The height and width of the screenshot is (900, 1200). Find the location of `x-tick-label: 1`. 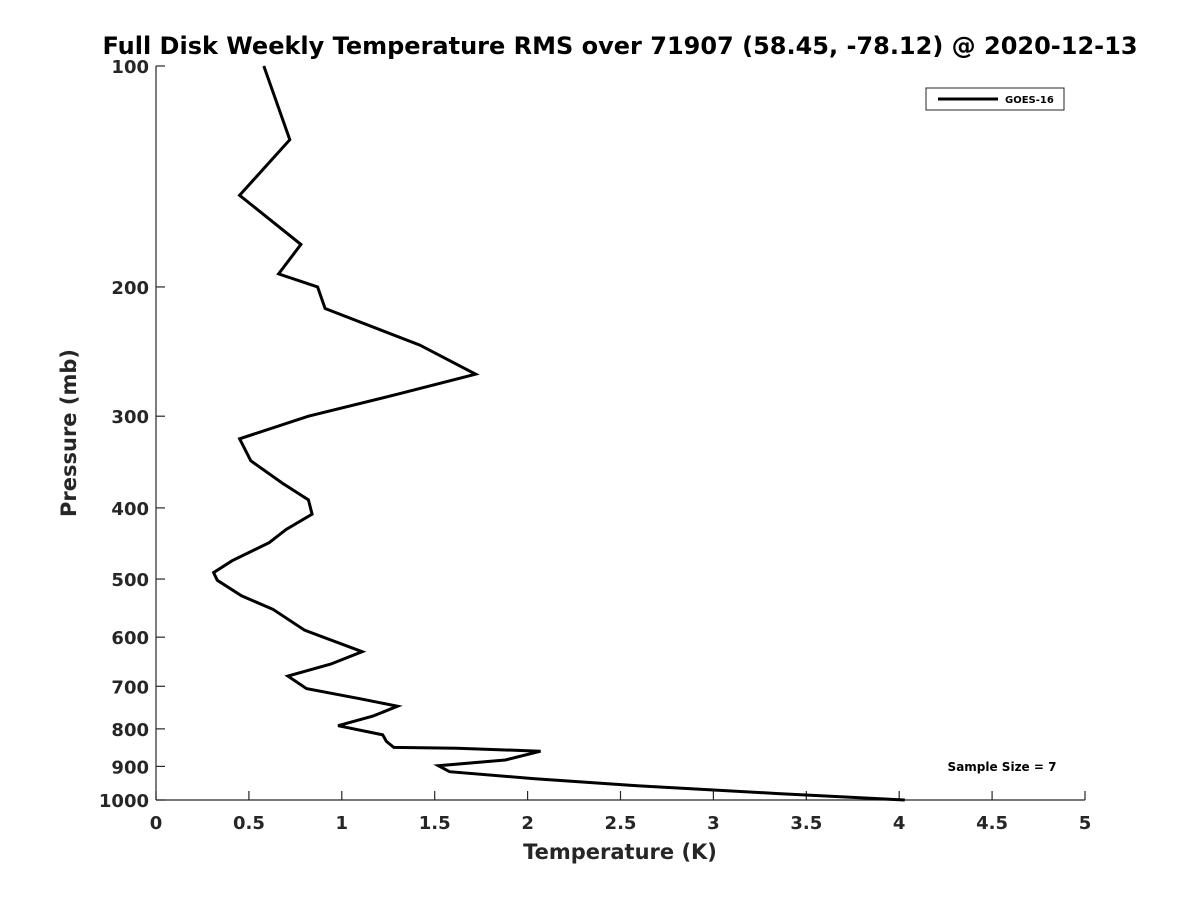

x-tick-label: 1 is located at coordinates (342, 823).